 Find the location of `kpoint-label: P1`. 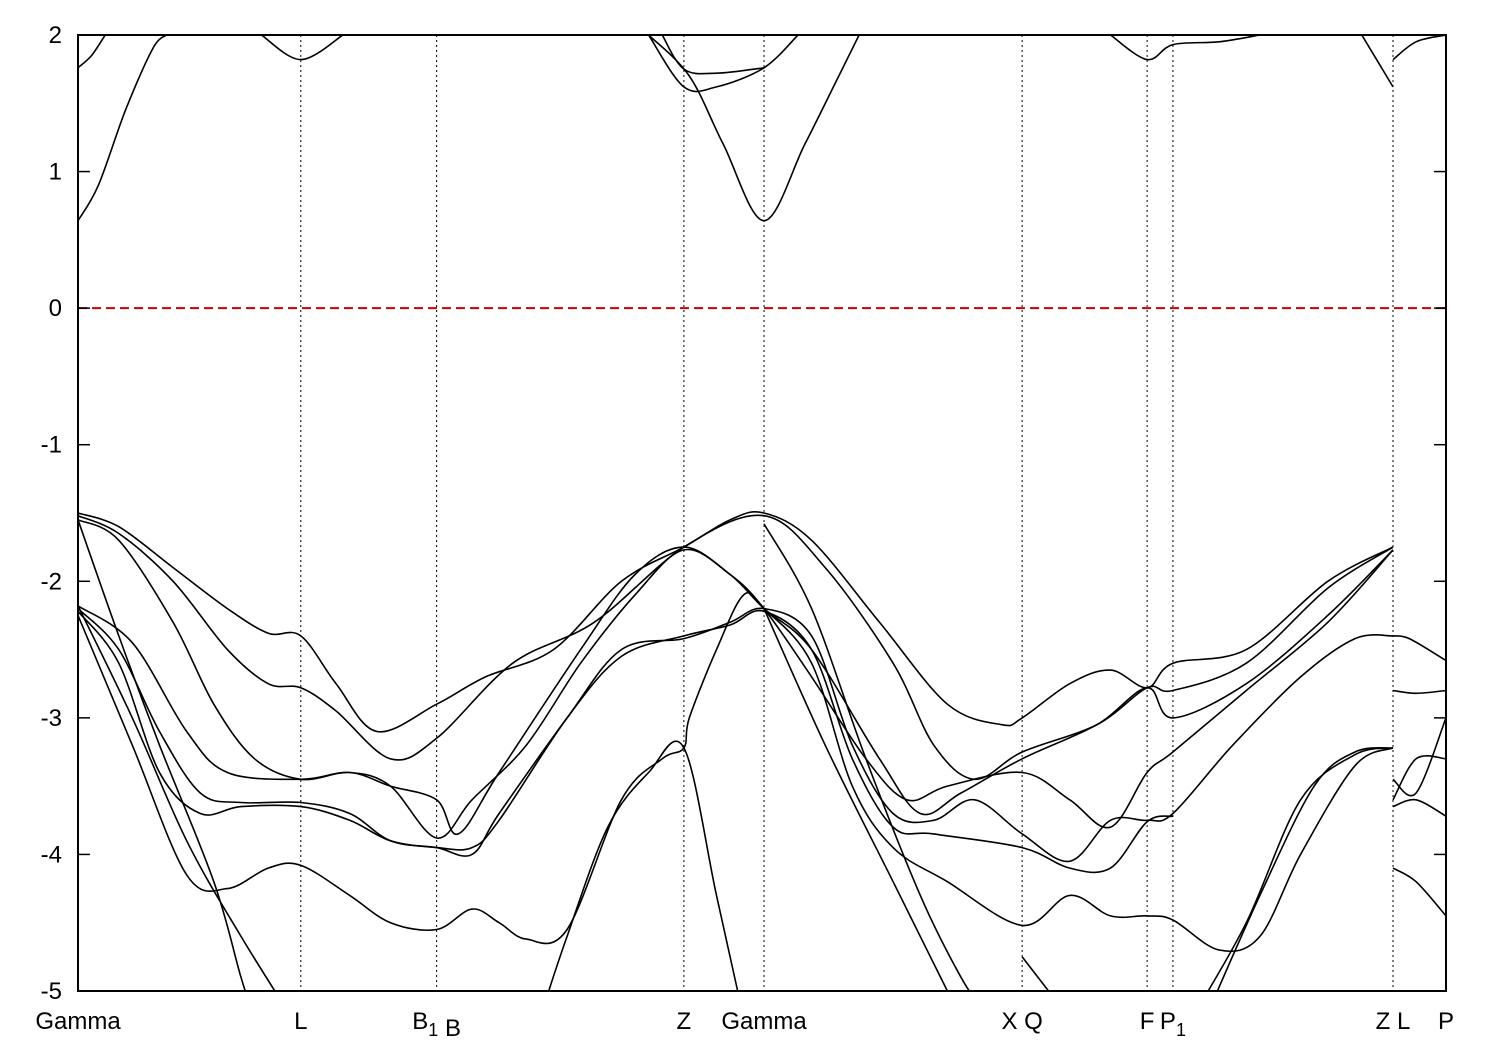

kpoint-label: P1 is located at coordinates (1173, 1024).